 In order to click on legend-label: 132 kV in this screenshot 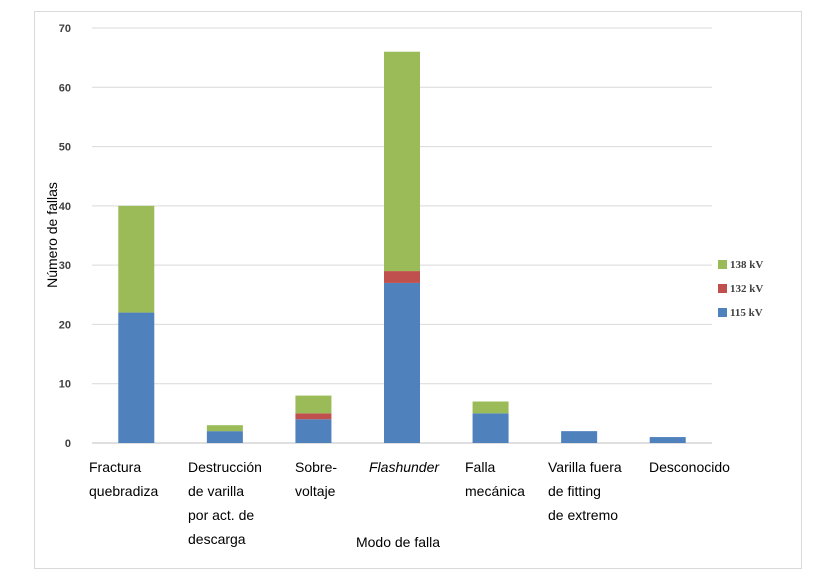, I will do `click(746, 289)`.